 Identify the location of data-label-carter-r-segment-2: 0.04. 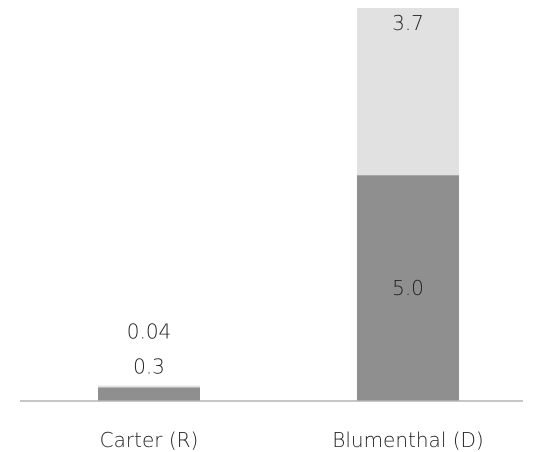
(149, 332).